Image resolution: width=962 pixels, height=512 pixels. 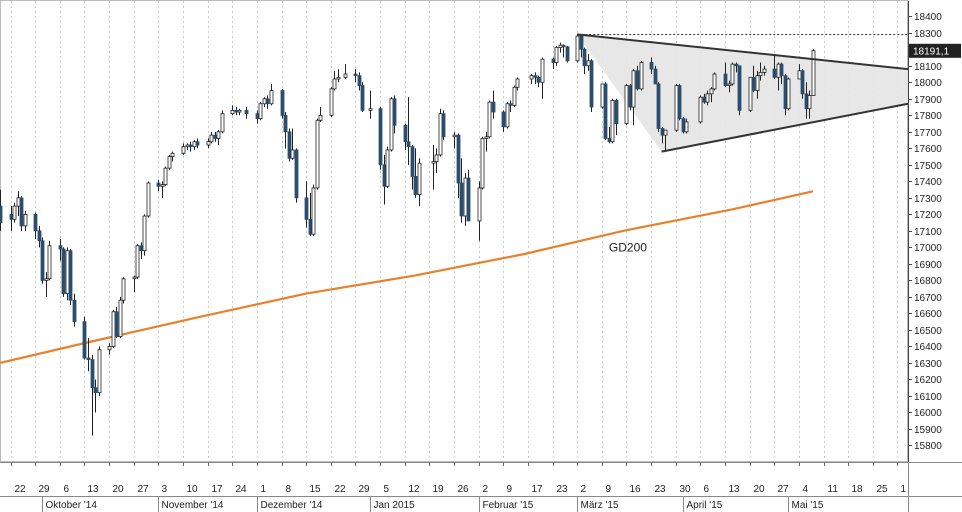 I want to click on y-tick-label: 15900, so click(x=928, y=430).